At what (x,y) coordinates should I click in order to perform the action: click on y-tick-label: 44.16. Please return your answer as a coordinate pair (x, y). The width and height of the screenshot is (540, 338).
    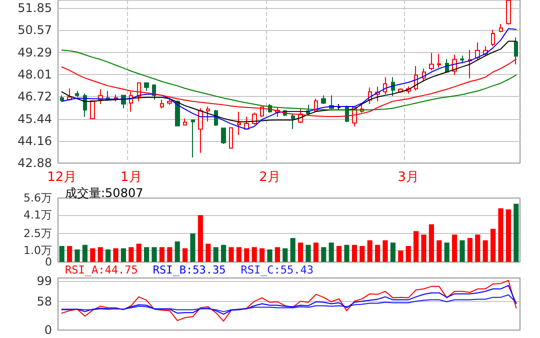
    Looking at the image, I should click on (35, 141).